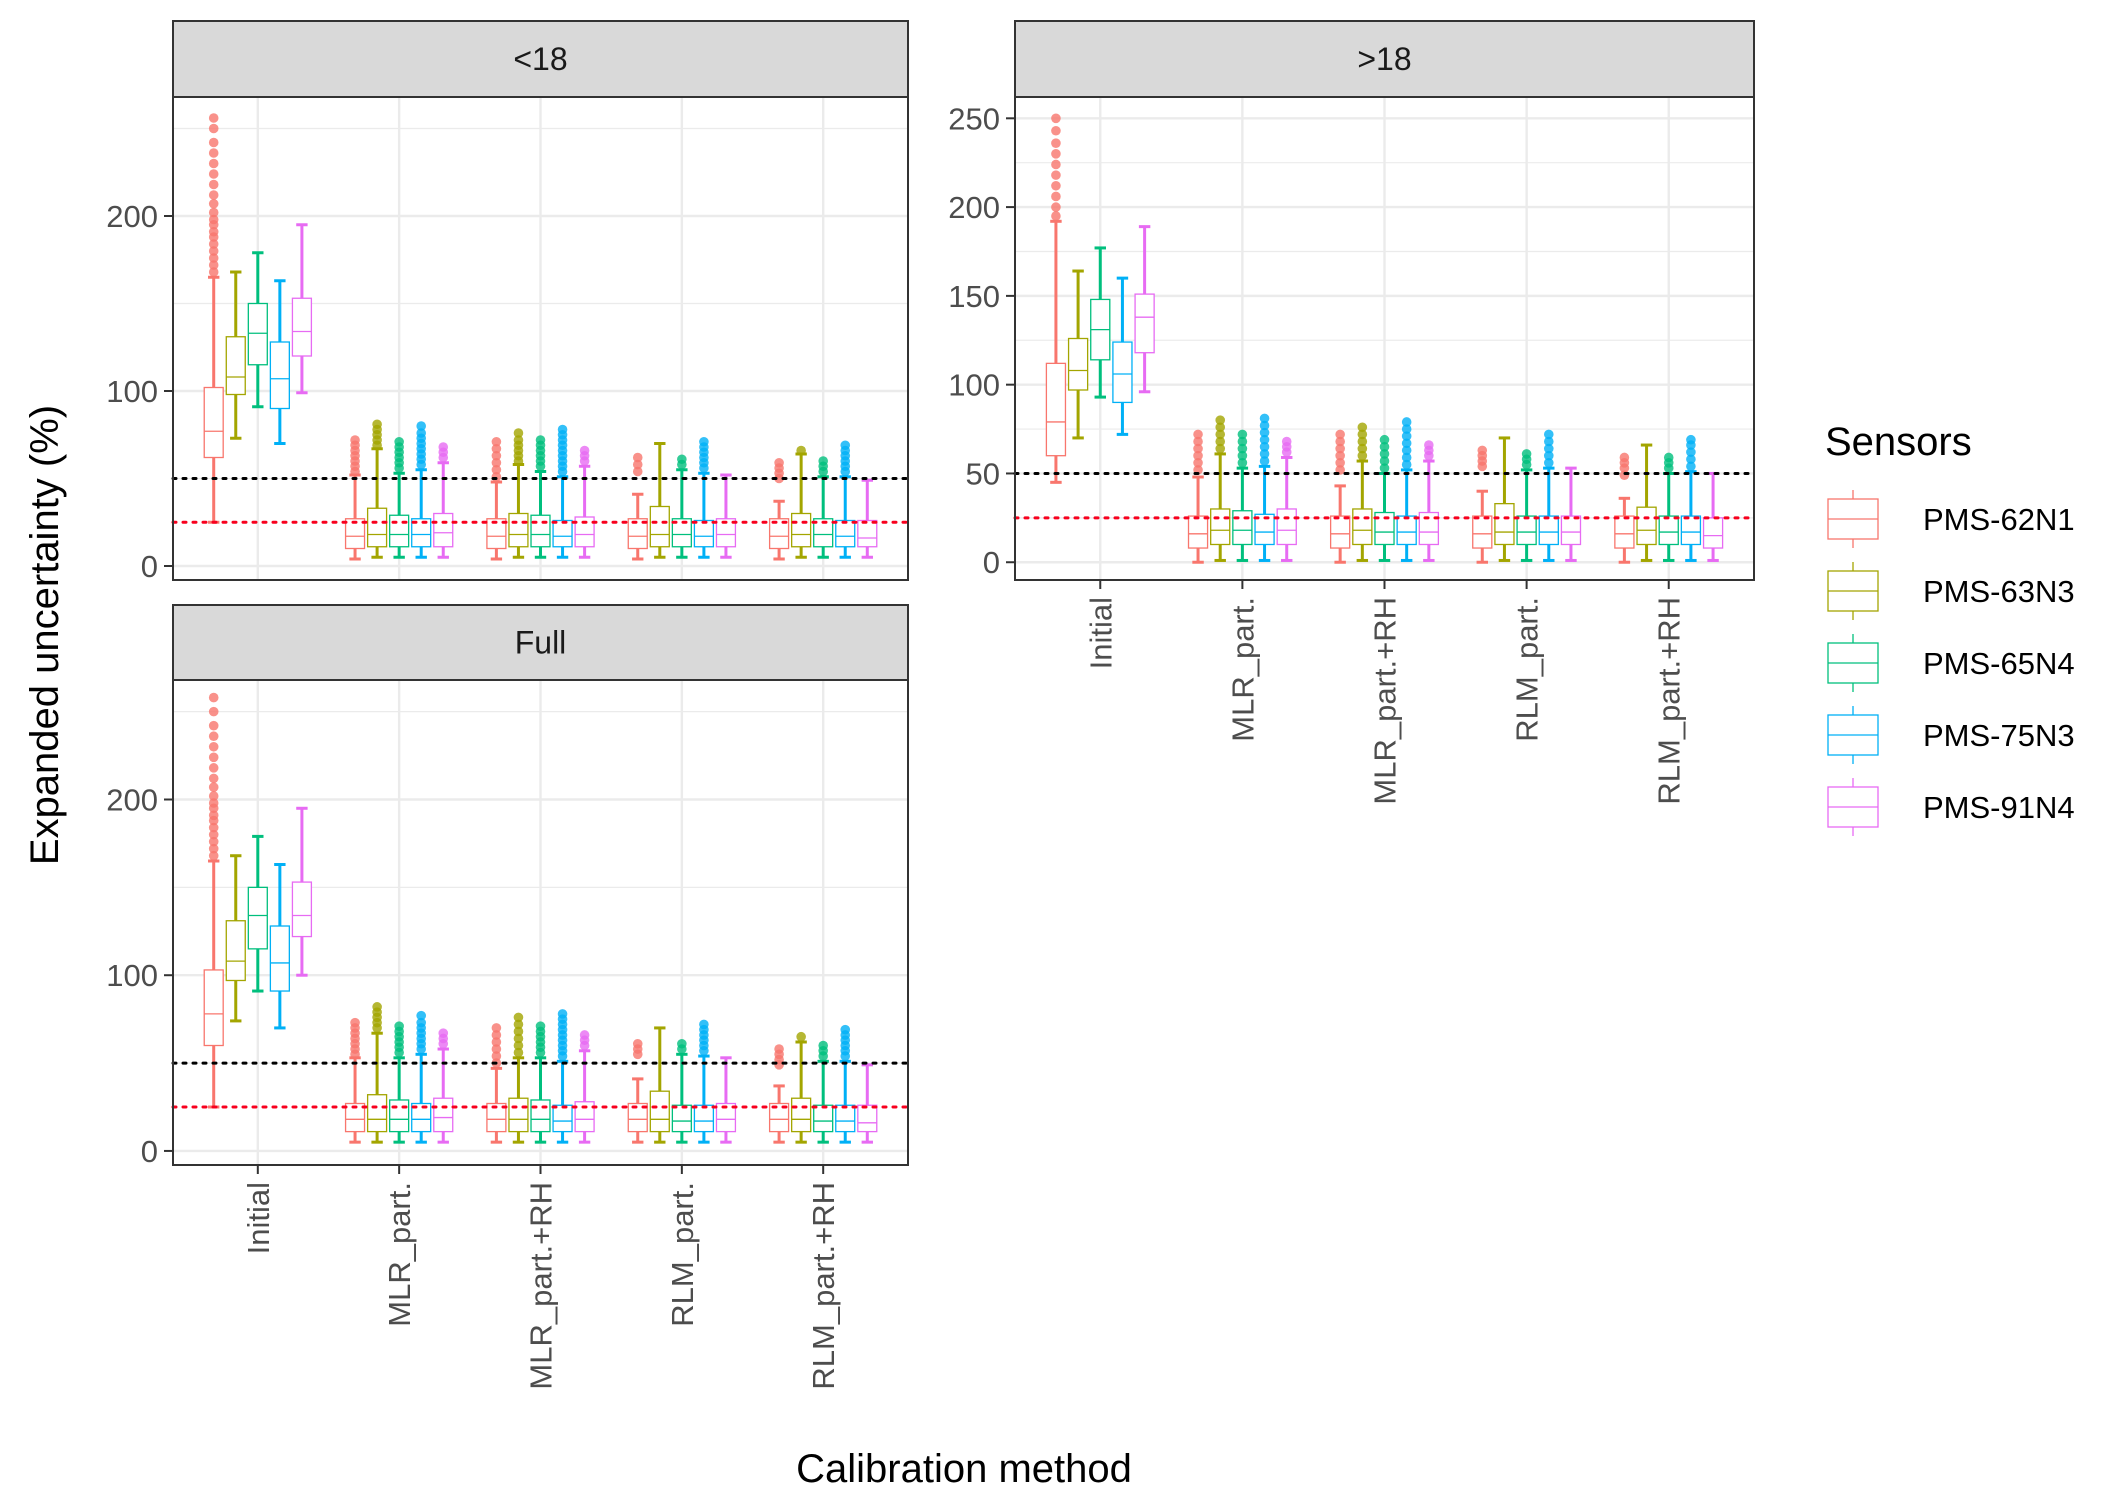  I want to click on y-tick-label: 150, so click(974, 296).